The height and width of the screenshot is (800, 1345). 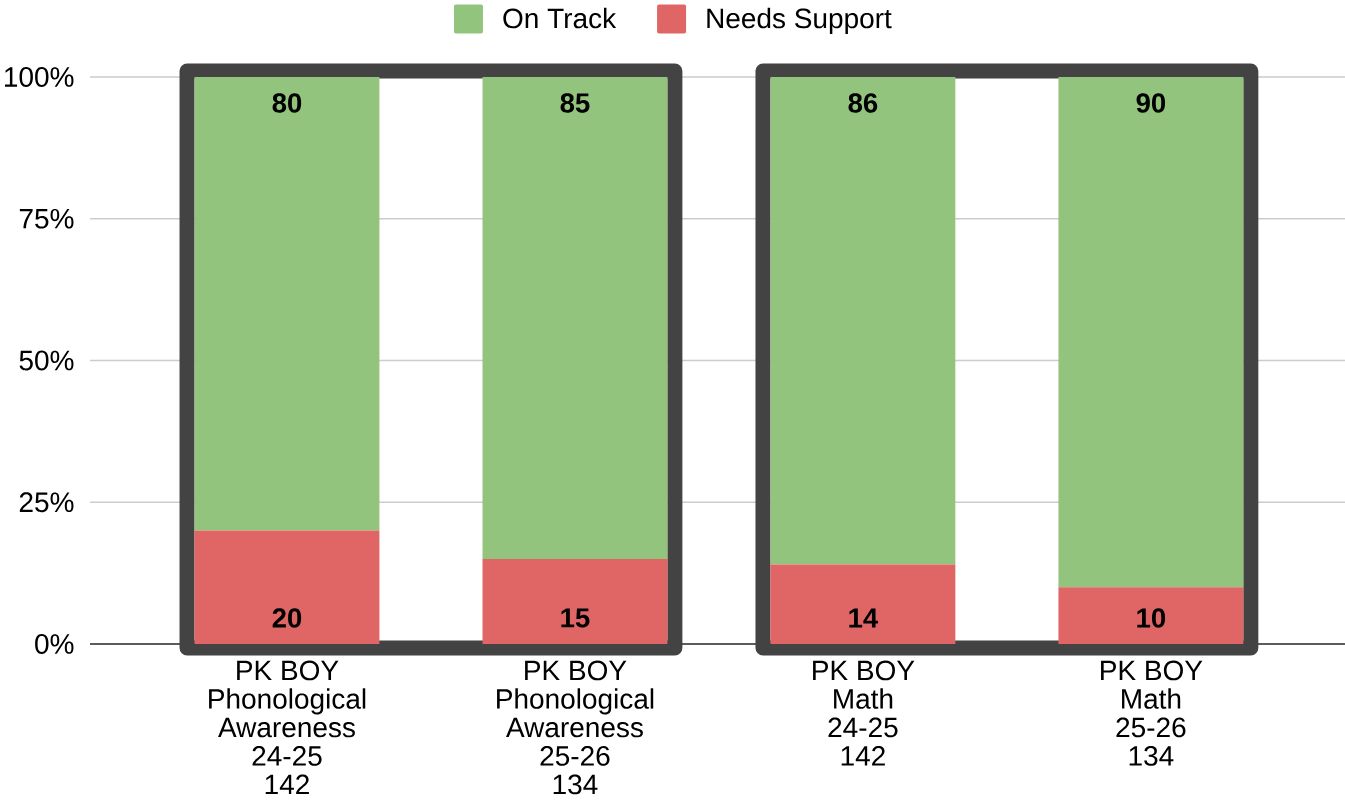 I want to click on y-tick-label: 50%, so click(x=46, y=360).